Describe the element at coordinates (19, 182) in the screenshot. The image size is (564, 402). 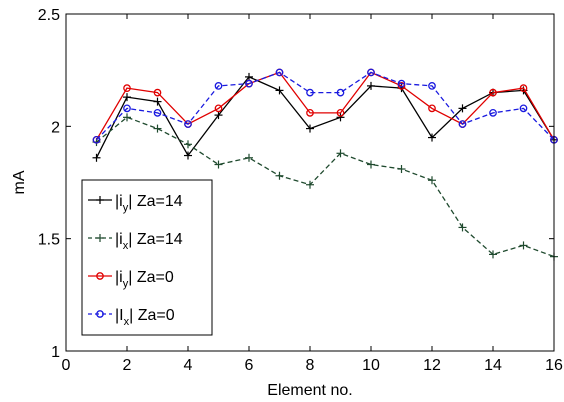
I see `y-axis-label: mA` at that location.